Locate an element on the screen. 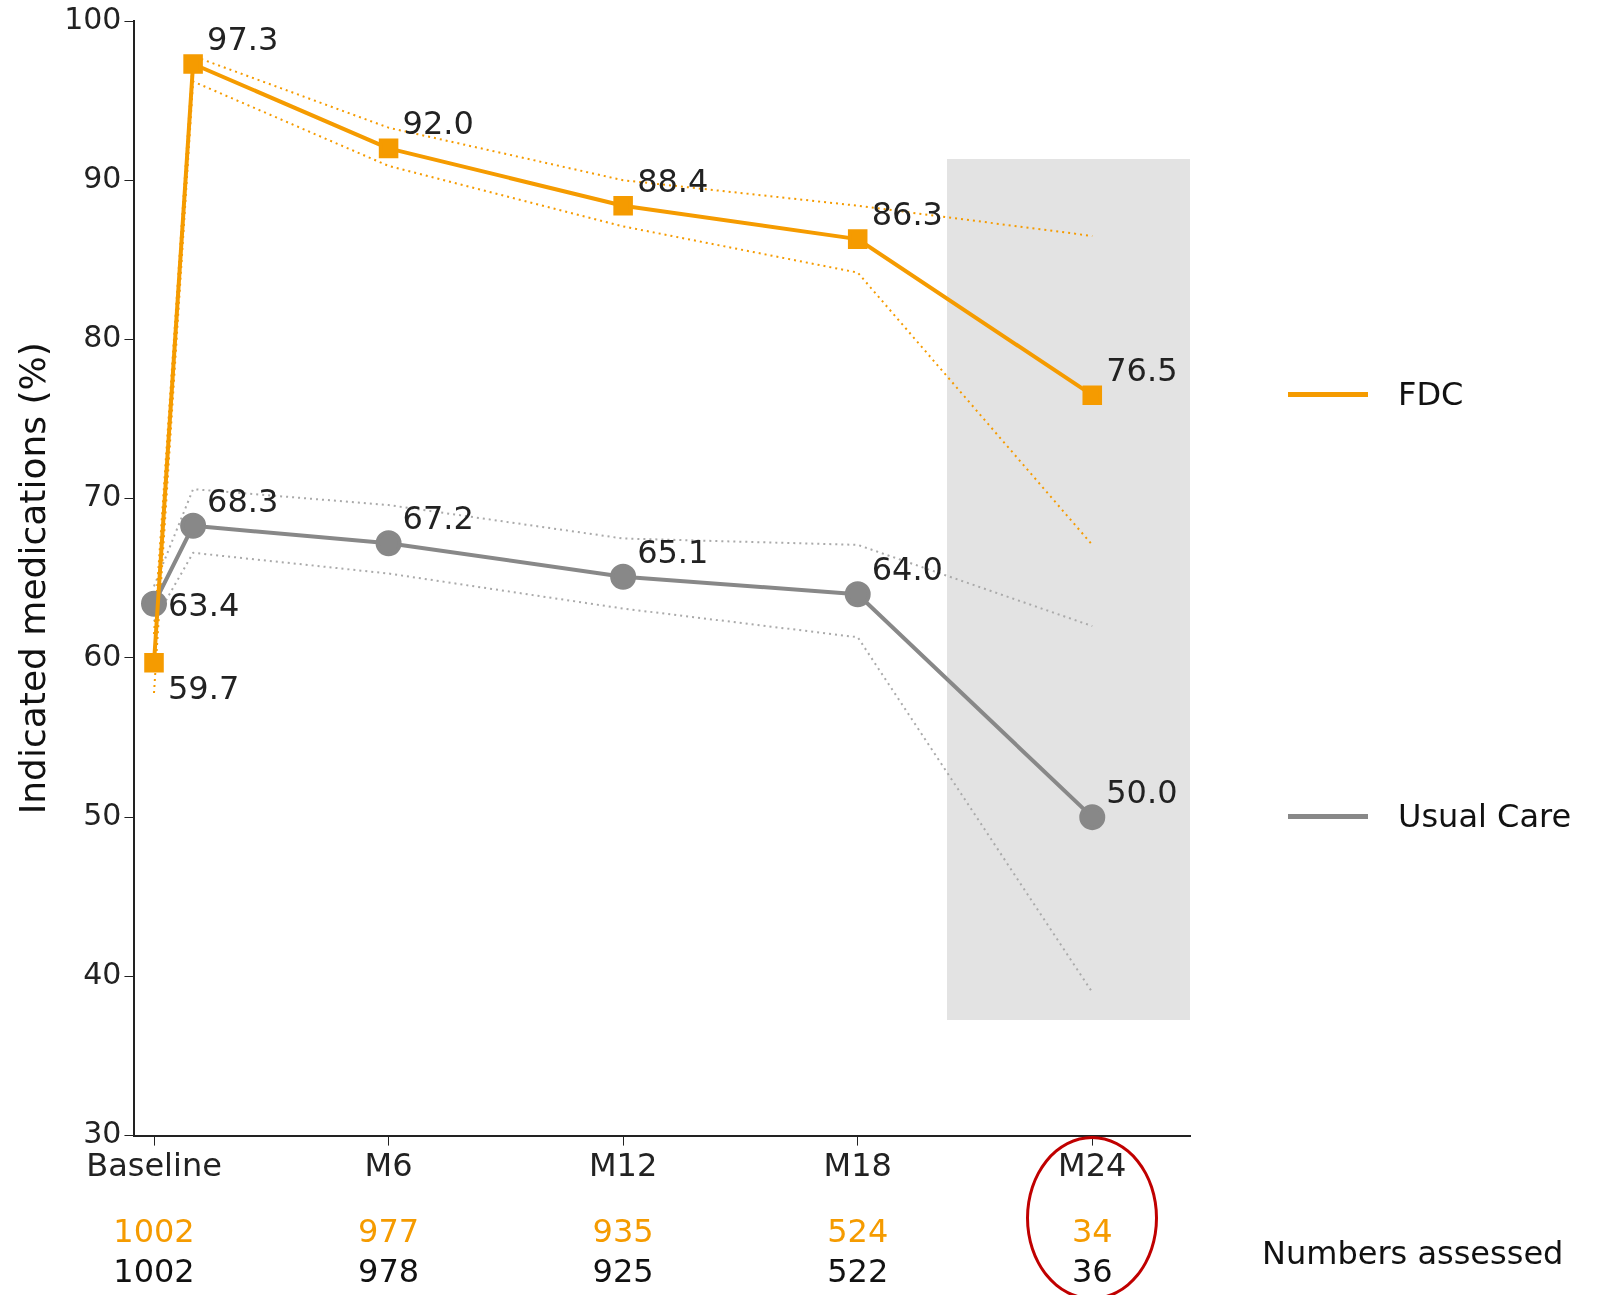 This screenshot has width=1598, height=1312. data-label: 67.2 is located at coordinates (438, 518).